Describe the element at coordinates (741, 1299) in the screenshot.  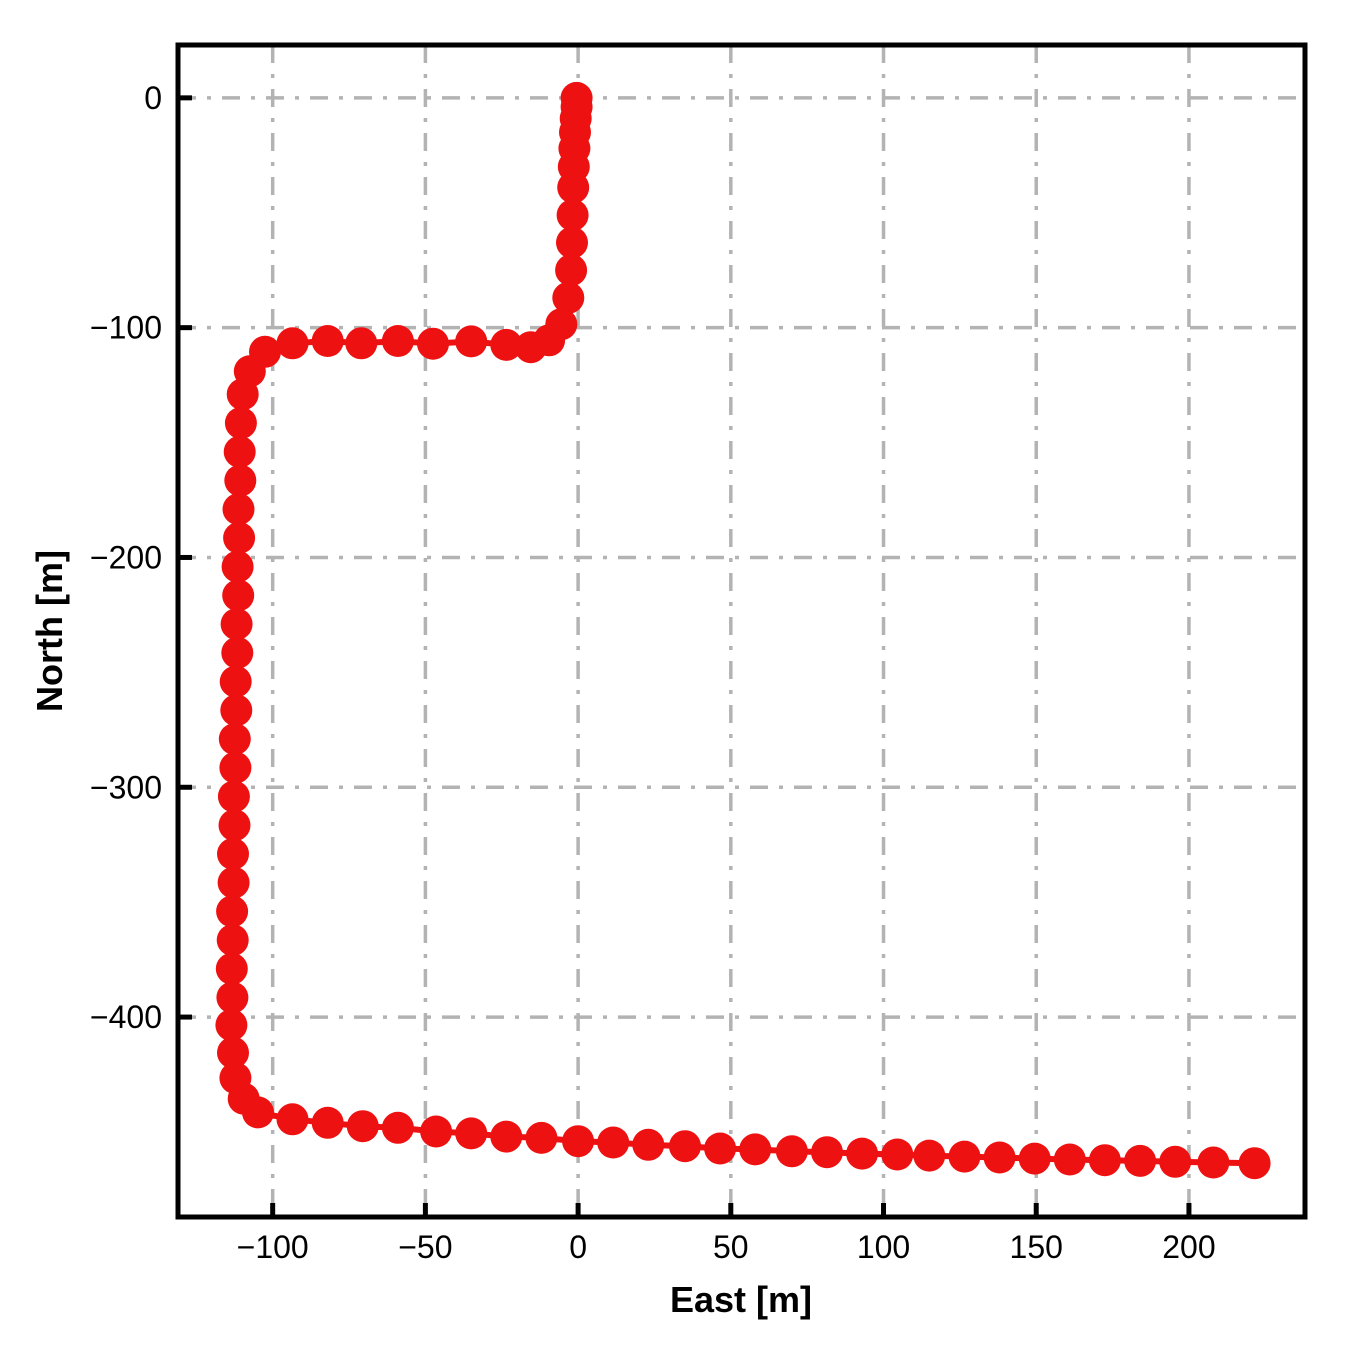
I see `x-axis-label: East [m]` at that location.